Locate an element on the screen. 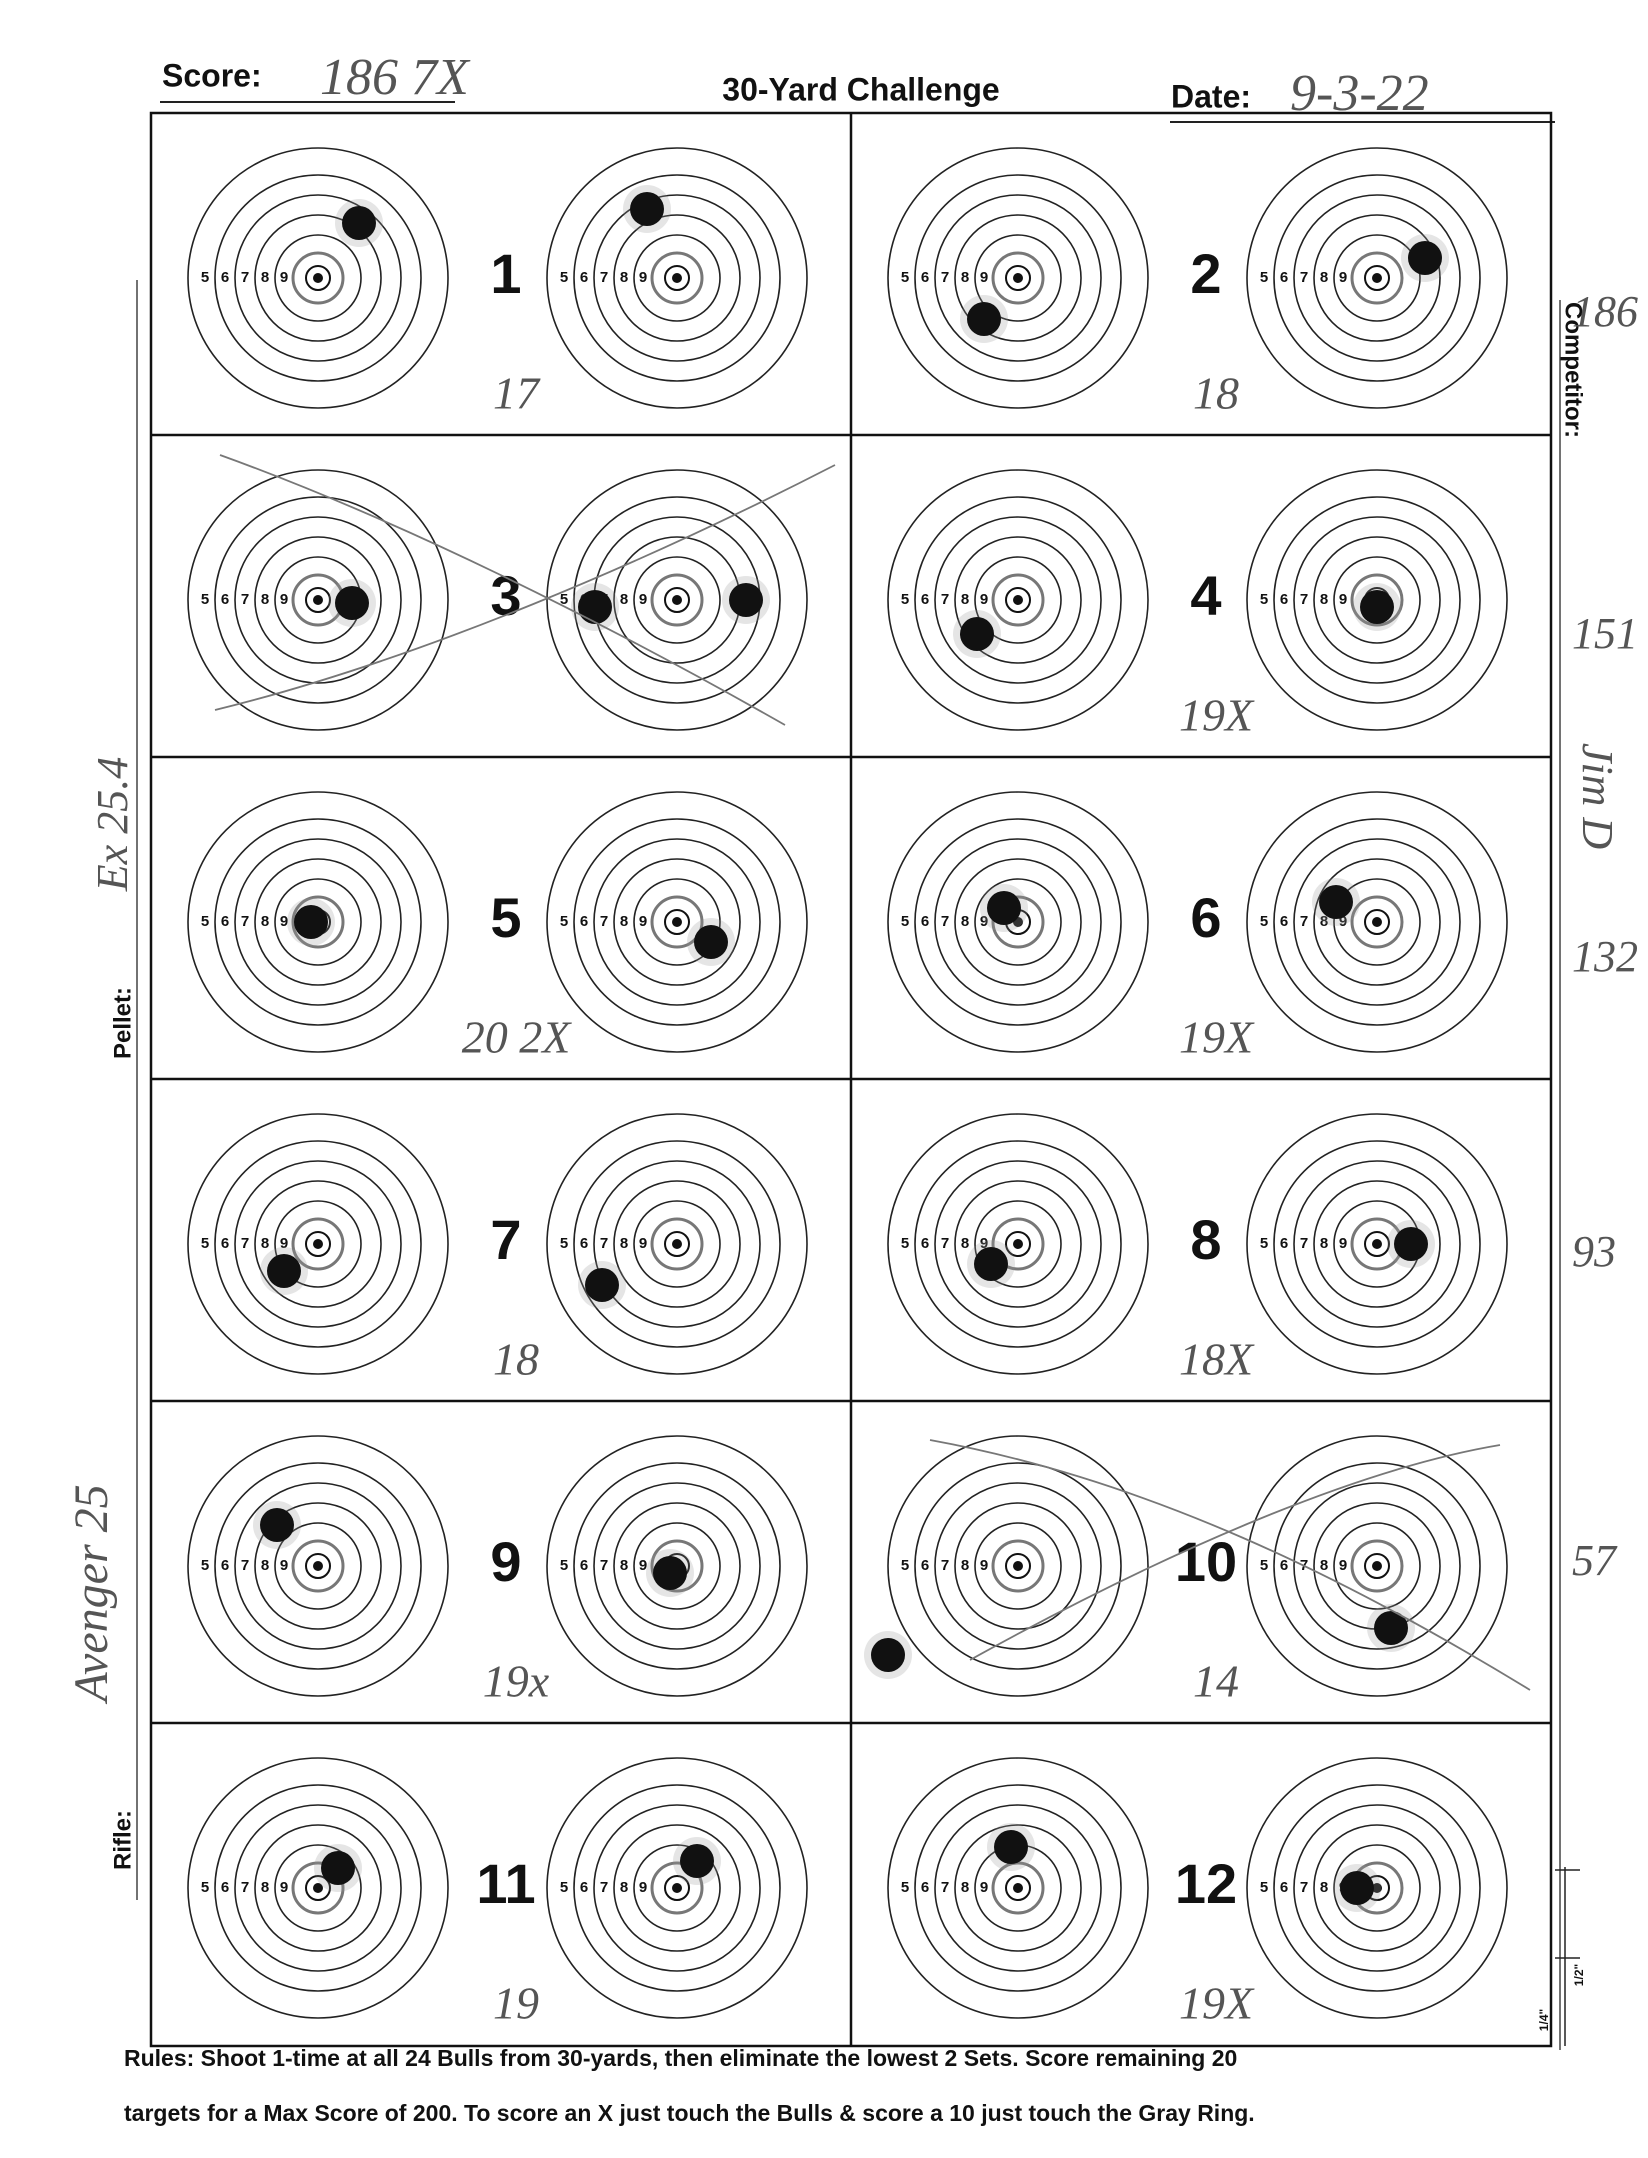  set-score: 14 is located at coordinates (1216, 1681).